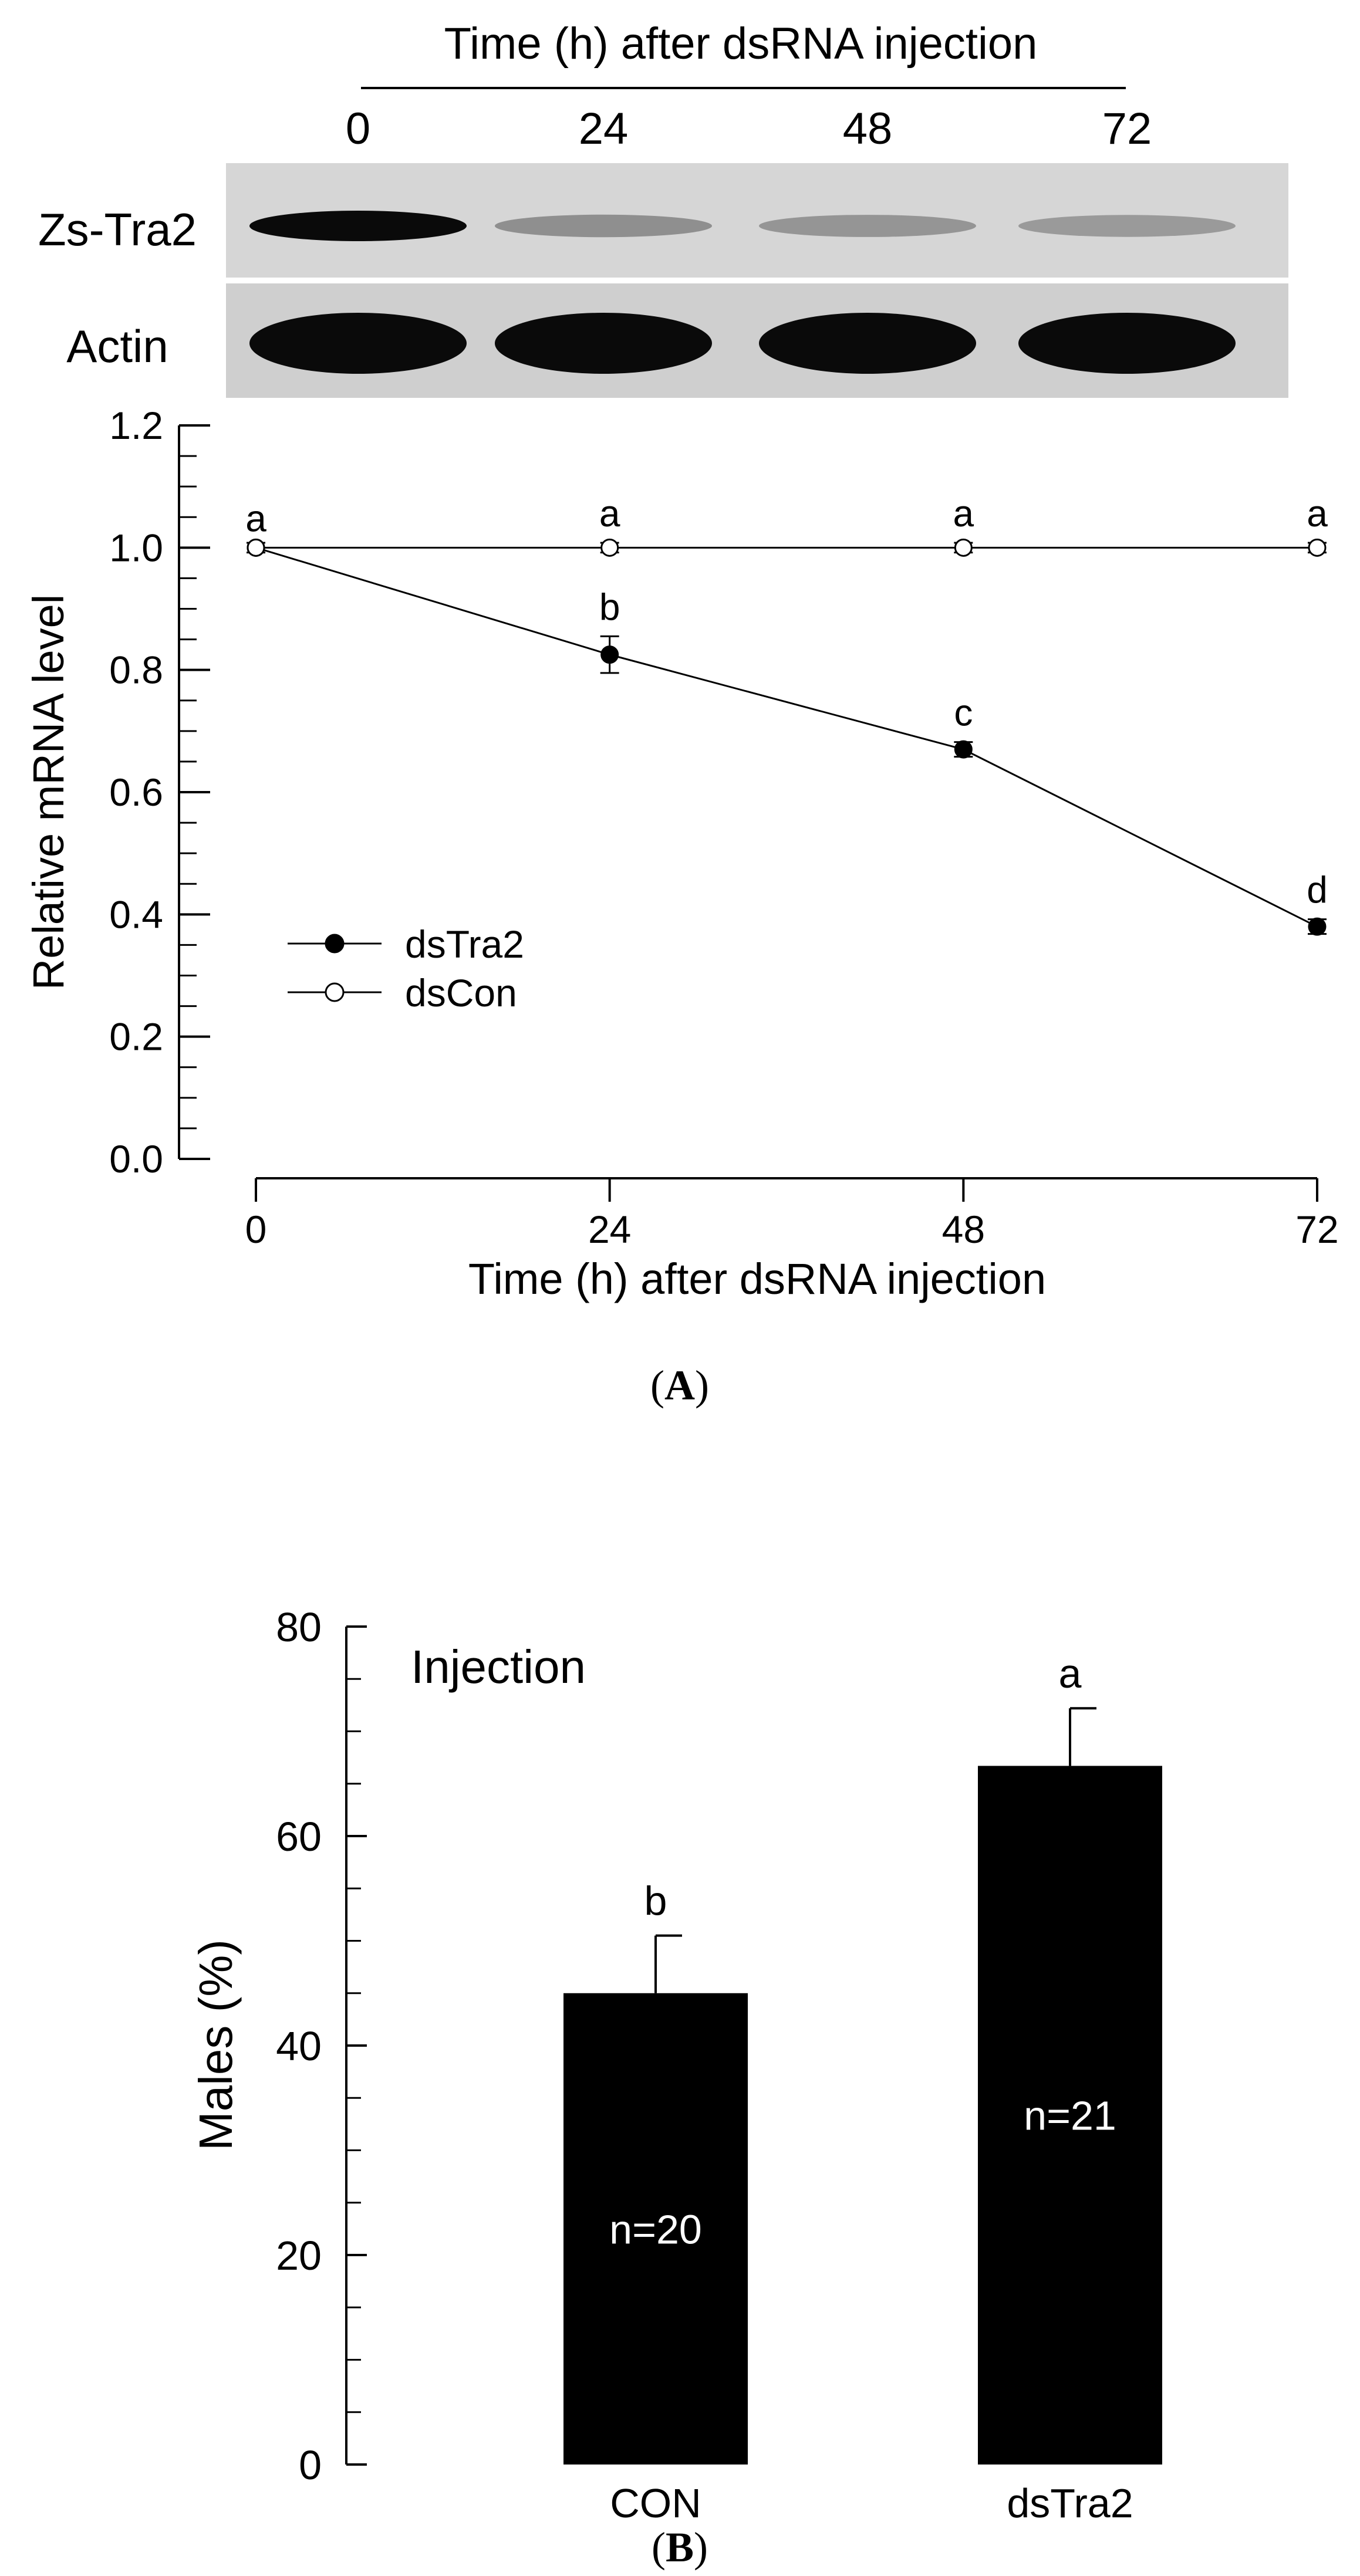 The height and width of the screenshot is (2576, 1360). What do you see at coordinates (868, 129) in the screenshot?
I see `blot-lane-label: 48` at bounding box center [868, 129].